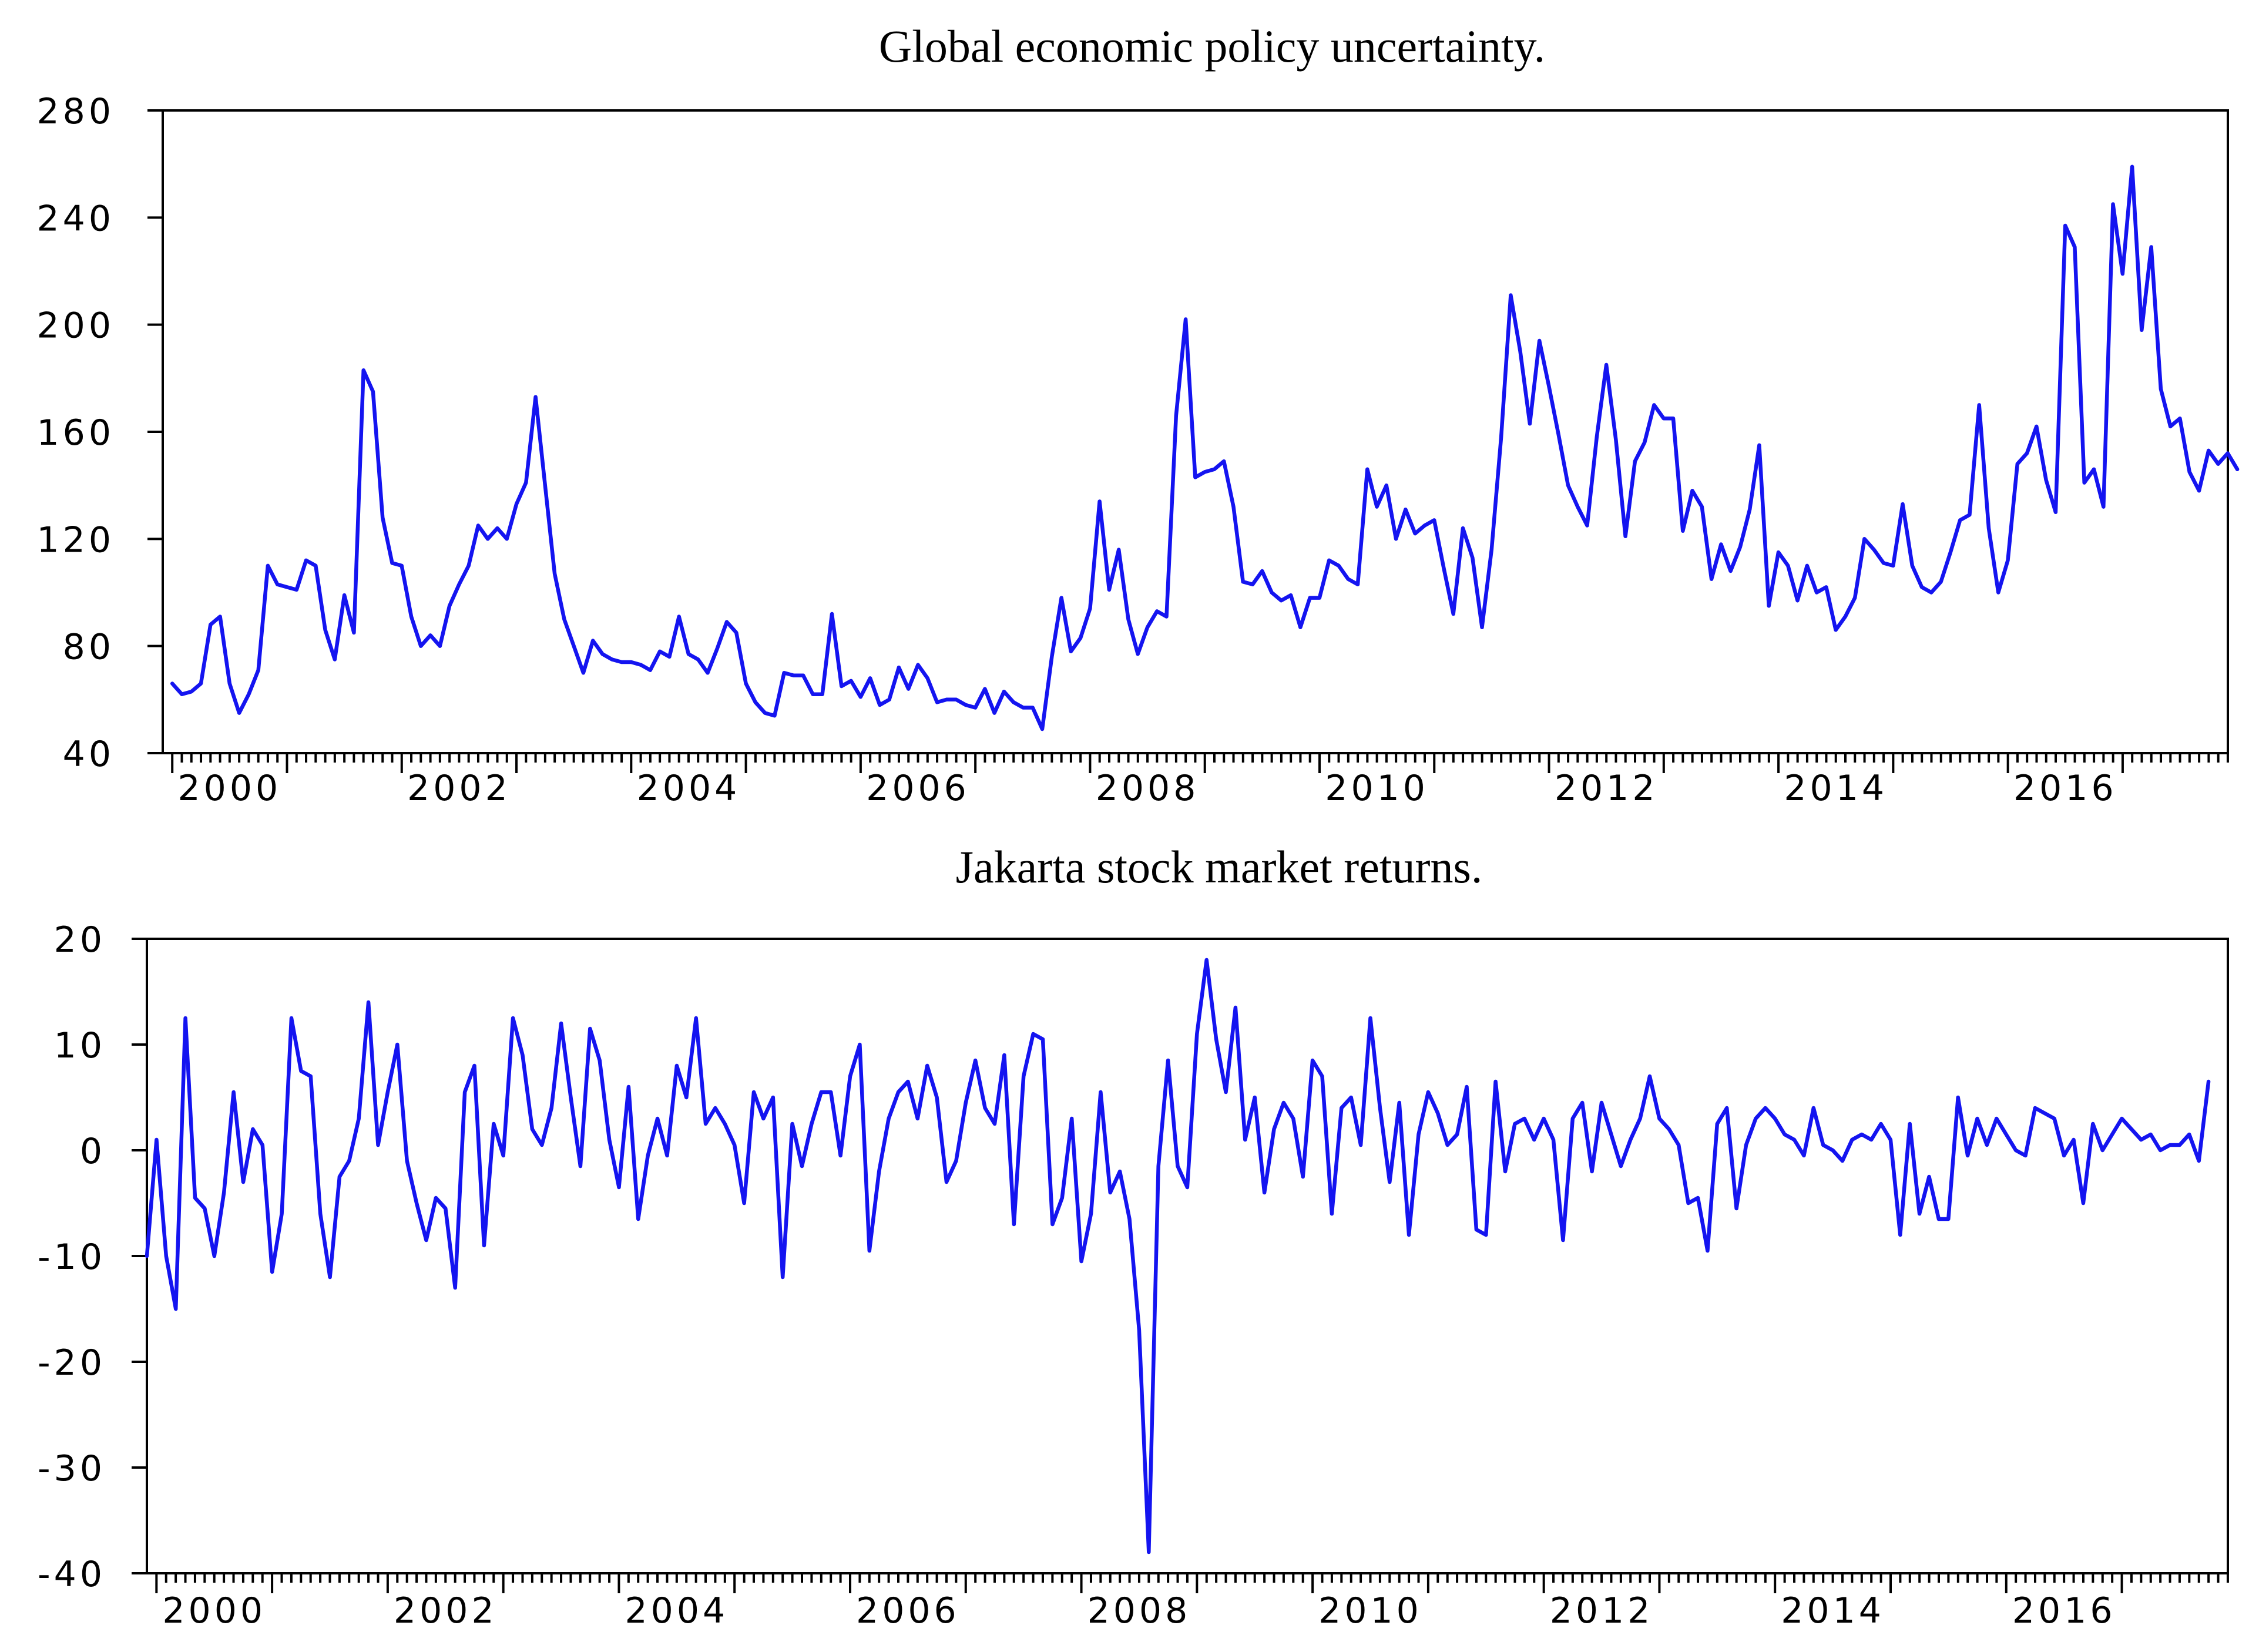  I want to click on y-tick-label: 20, so click(80, 940).